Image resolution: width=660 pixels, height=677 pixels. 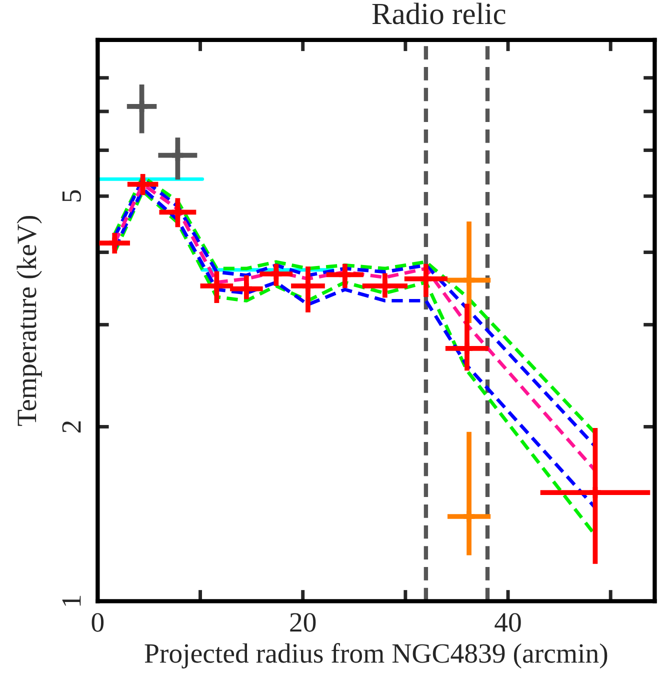 I want to click on x-tick-label: 0, so click(x=98, y=622).